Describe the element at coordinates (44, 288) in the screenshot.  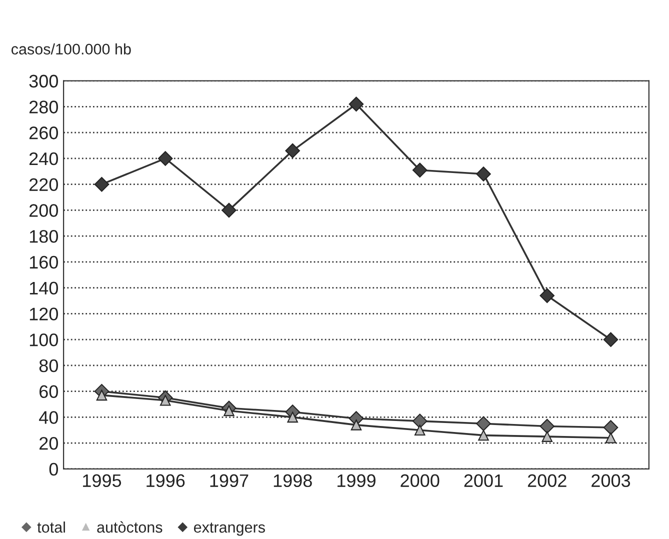
I see `y-tick-label: 140` at that location.